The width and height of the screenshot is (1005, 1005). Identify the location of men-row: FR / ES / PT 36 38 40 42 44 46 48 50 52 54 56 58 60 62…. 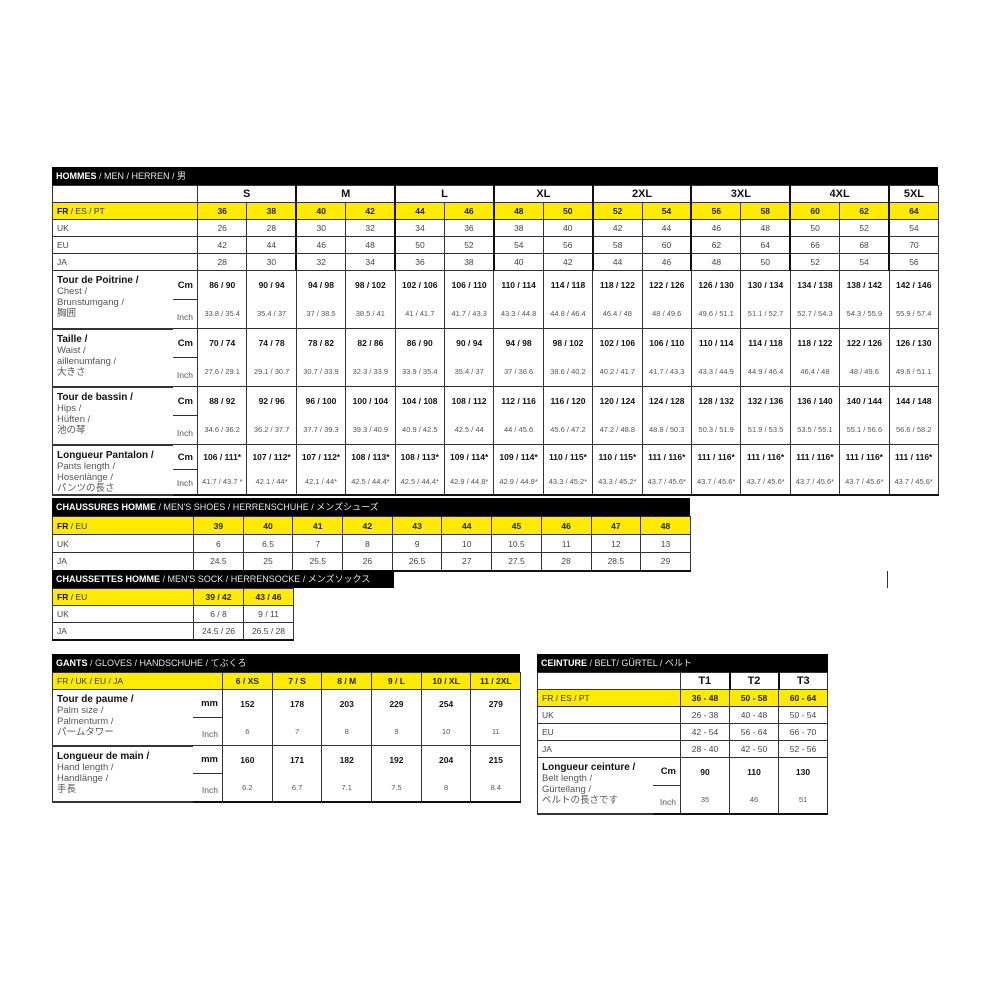
(495, 211).